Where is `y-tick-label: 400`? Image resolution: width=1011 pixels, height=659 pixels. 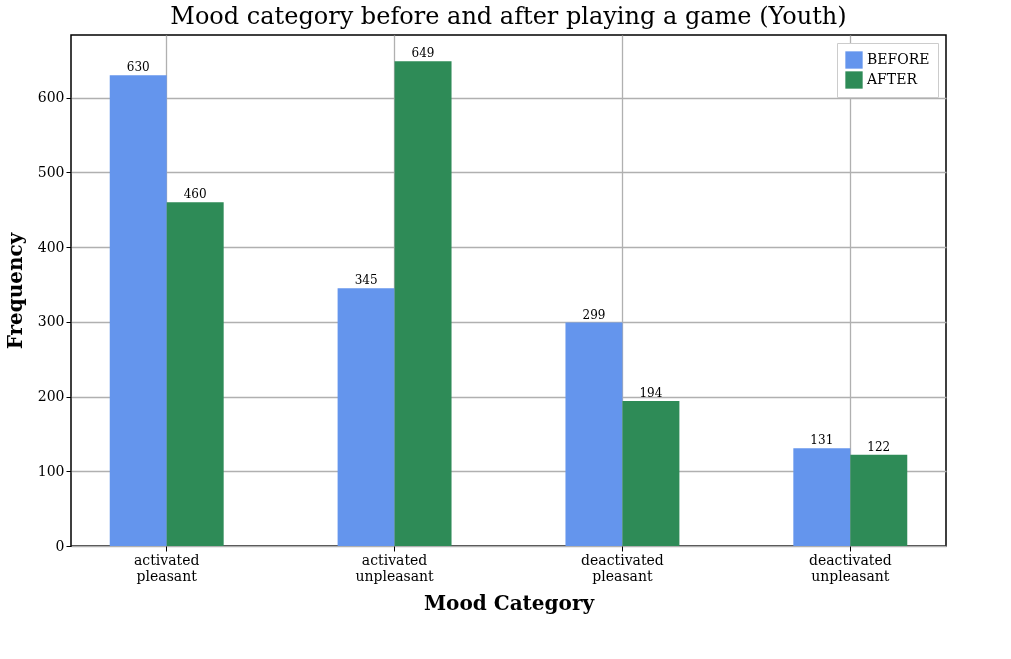
y-tick-label: 400 is located at coordinates (51, 246).